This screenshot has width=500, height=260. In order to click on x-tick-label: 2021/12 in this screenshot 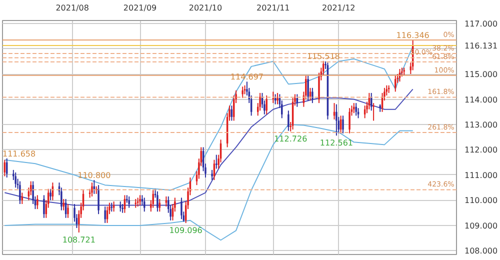, I will do `click(339, 8)`.